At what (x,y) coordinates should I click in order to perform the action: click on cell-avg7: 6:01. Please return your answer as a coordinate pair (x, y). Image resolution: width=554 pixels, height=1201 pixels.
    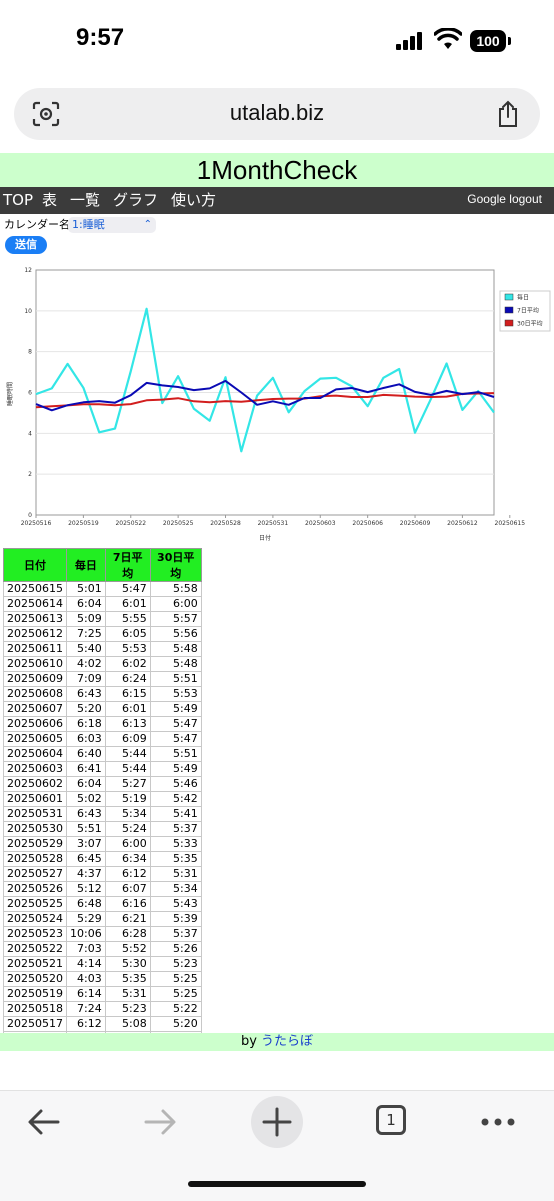
    Looking at the image, I should click on (127, 604).